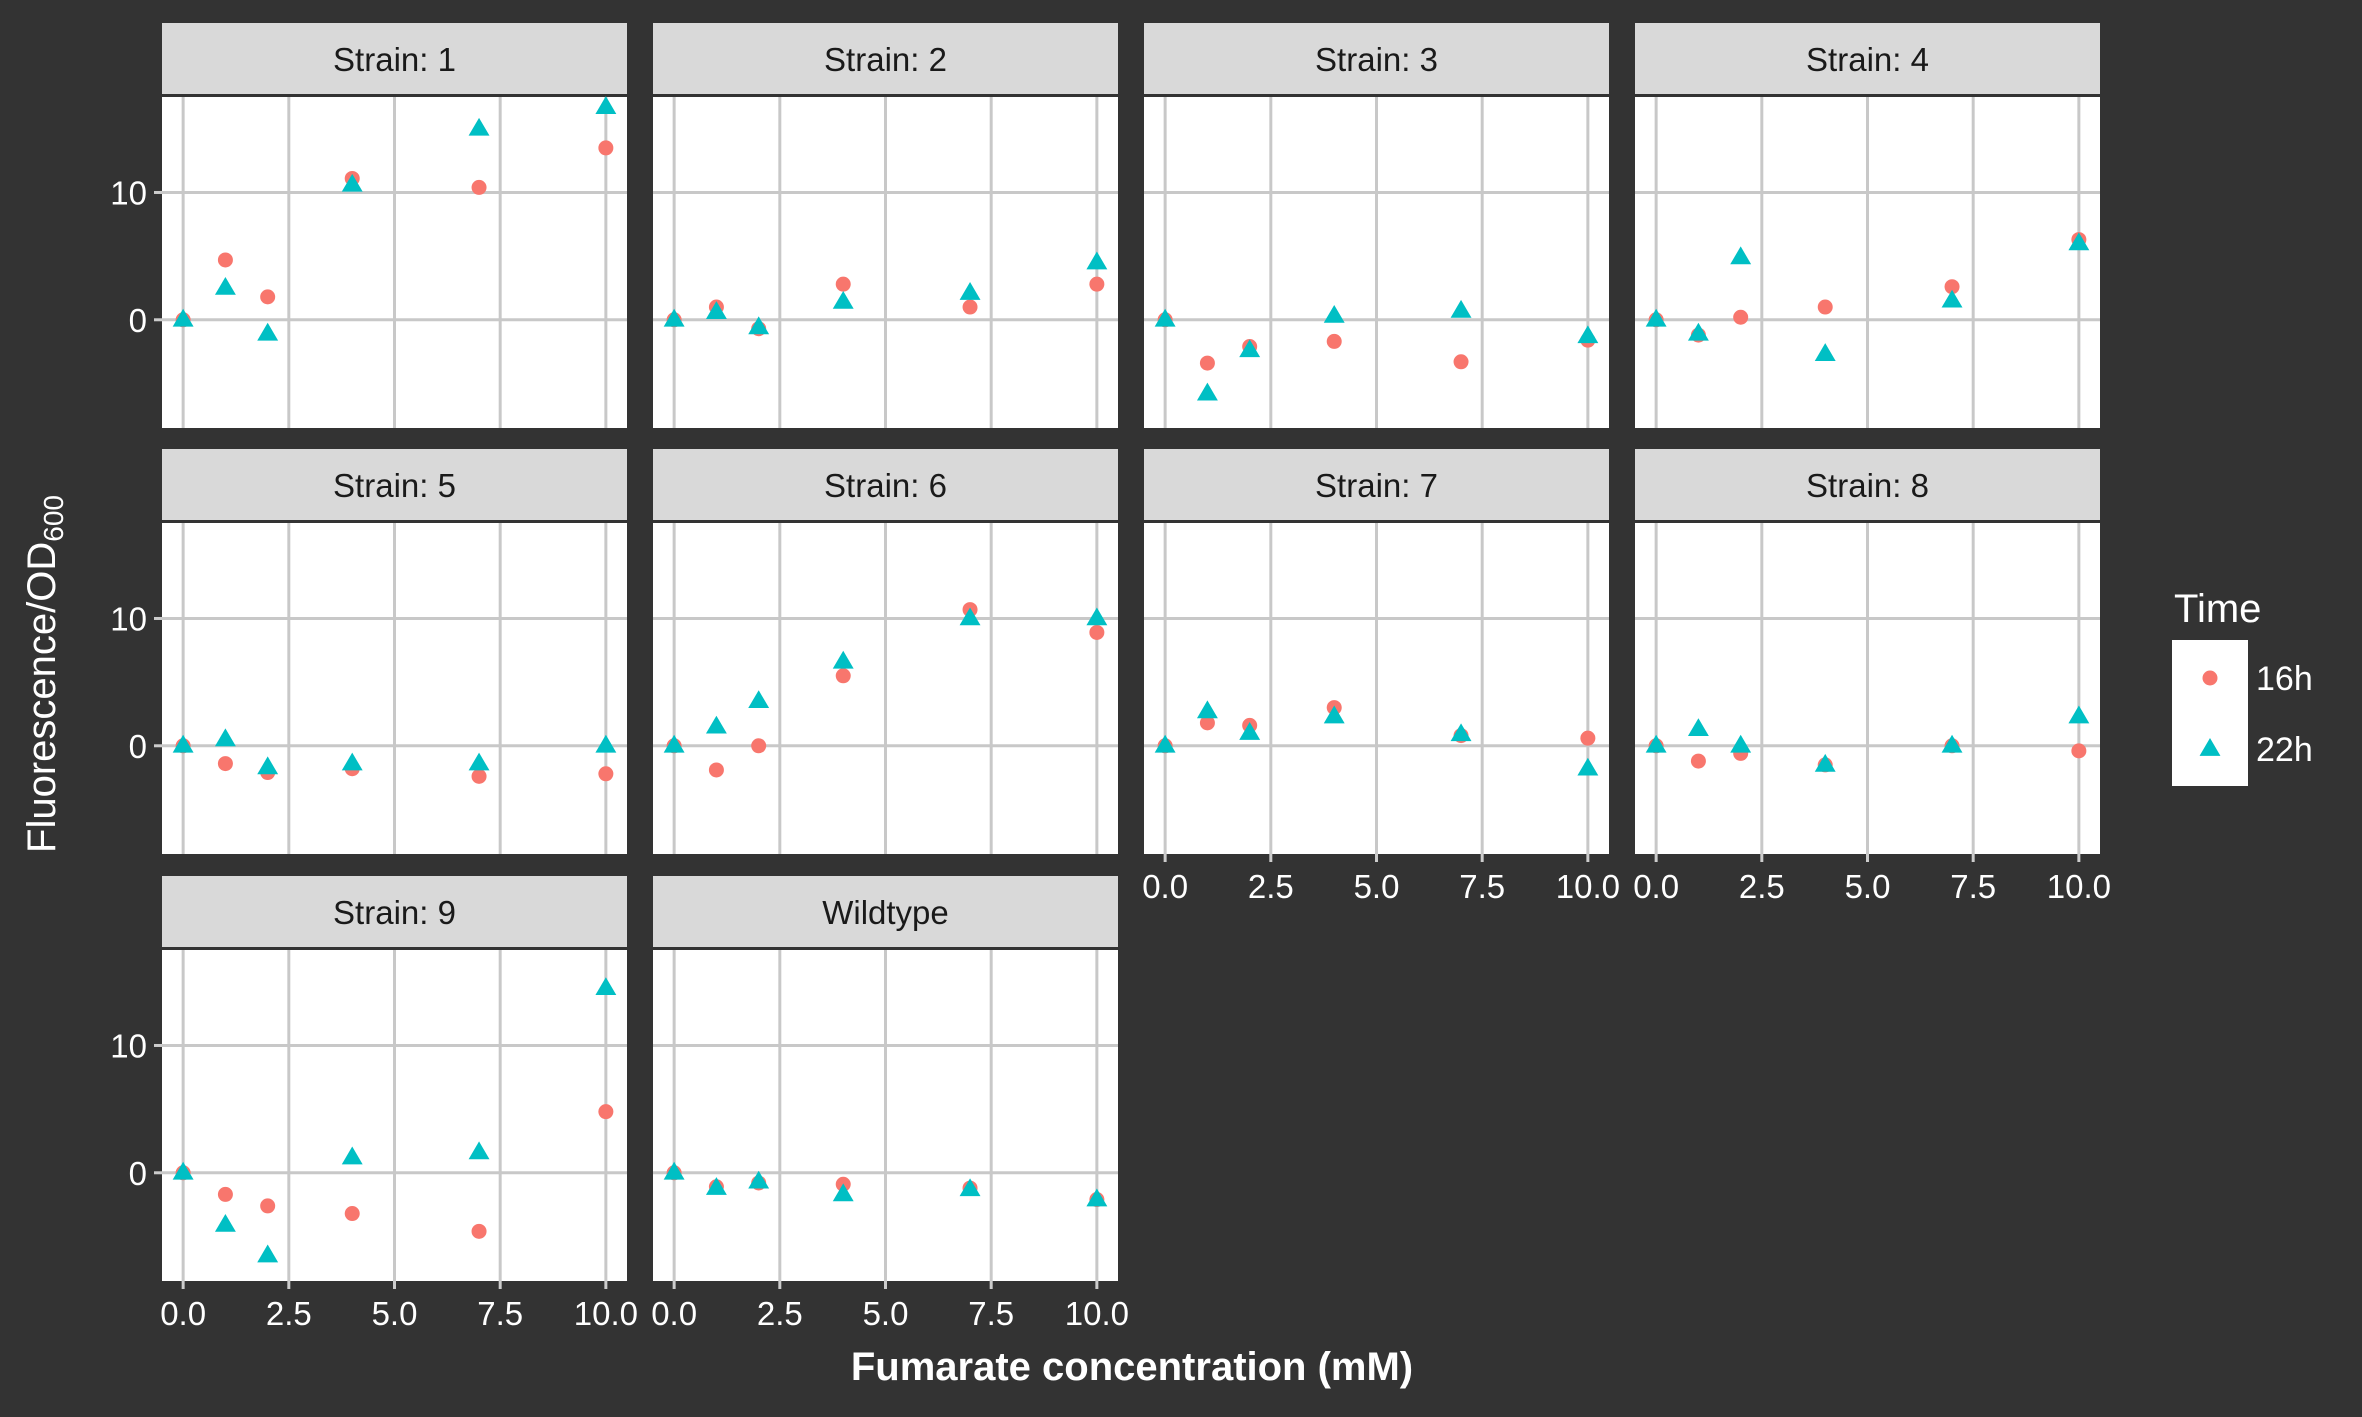 The height and width of the screenshot is (1417, 2362). What do you see at coordinates (2217, 609) in the screenshot?
I see `legend-title: Time` at bounding box center [2217, 609].